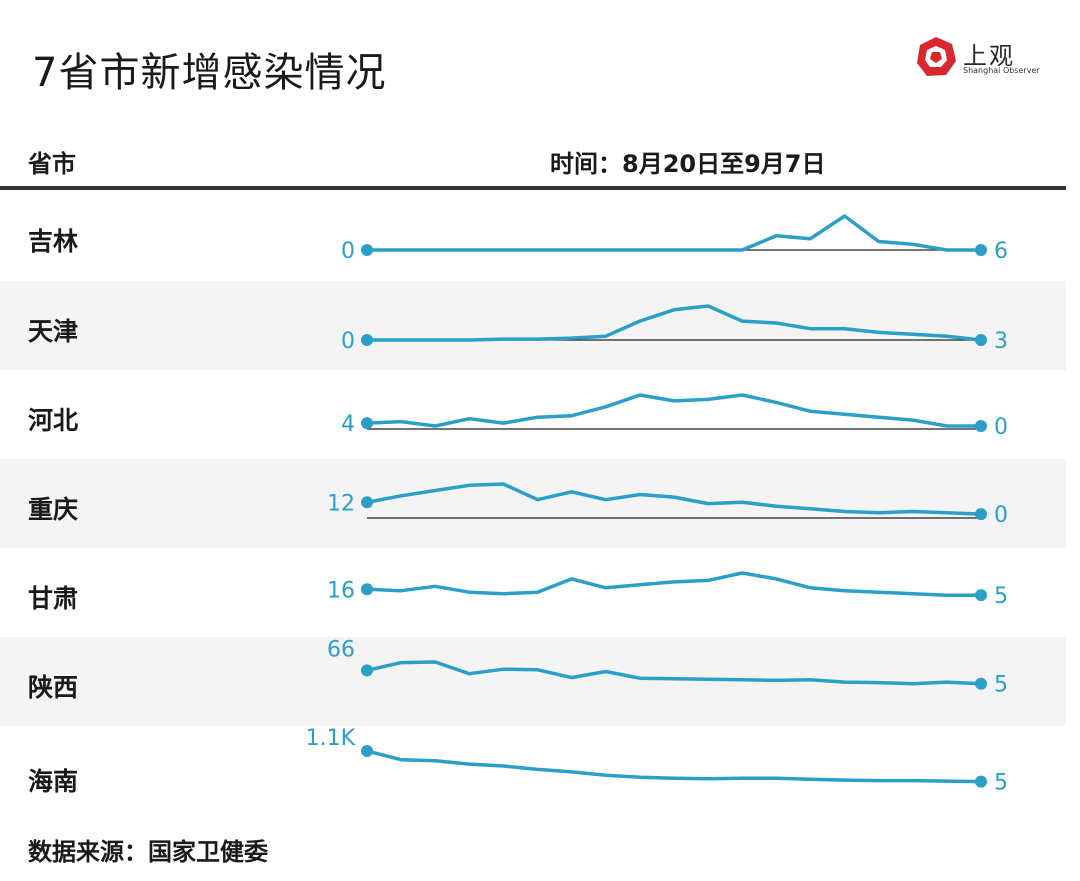 This screenshot has width=1080, height=881. What do you see at coordinates (341, 649) in the screenshot?
I see `start-value-label: 66` at bounding box center [341, 649].